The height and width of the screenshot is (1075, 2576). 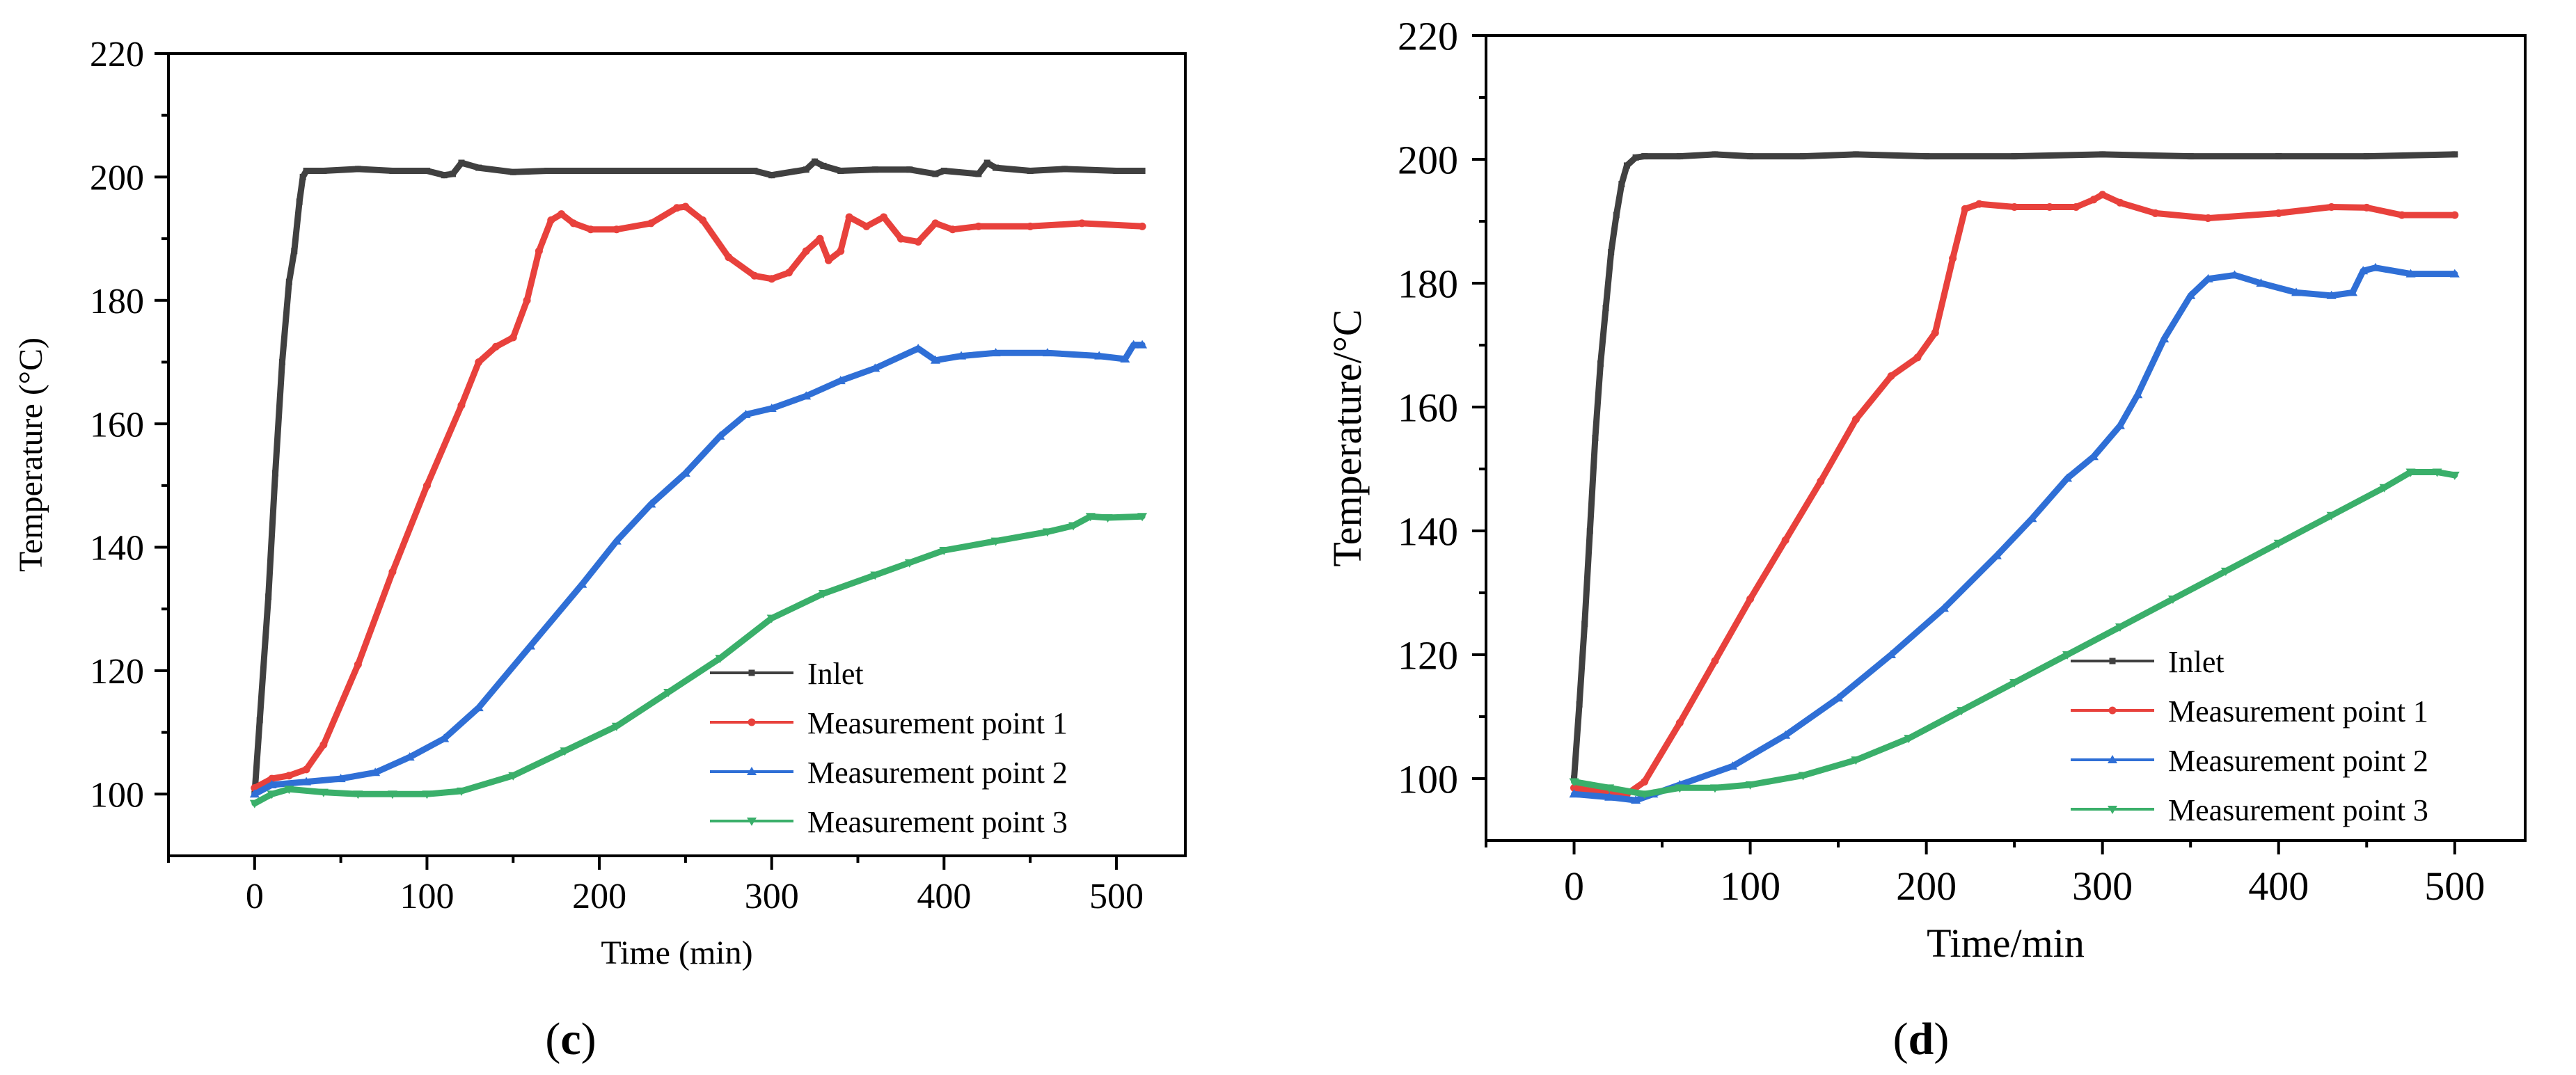 I want to click on x-tick-label: 200, so click(x=599, y=896).